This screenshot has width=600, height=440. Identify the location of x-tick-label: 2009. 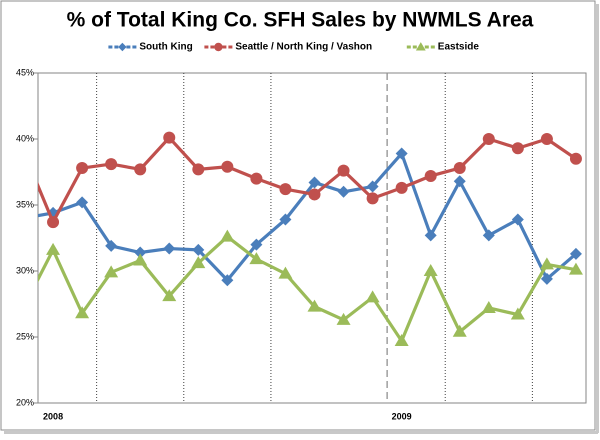
(402, 416).